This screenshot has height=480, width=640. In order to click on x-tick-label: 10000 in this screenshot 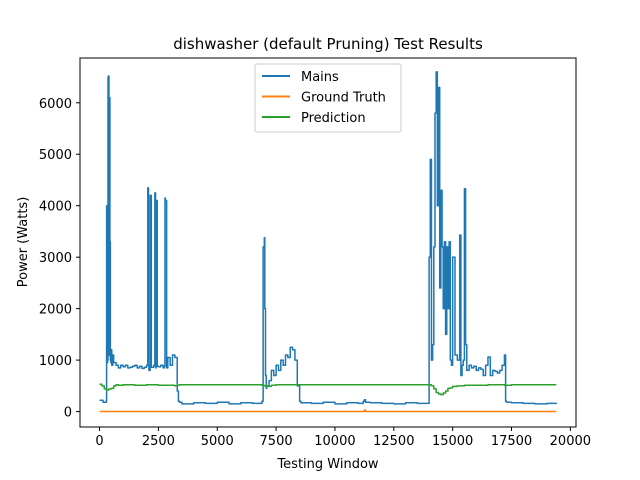, I will do `click(334, 441)`.